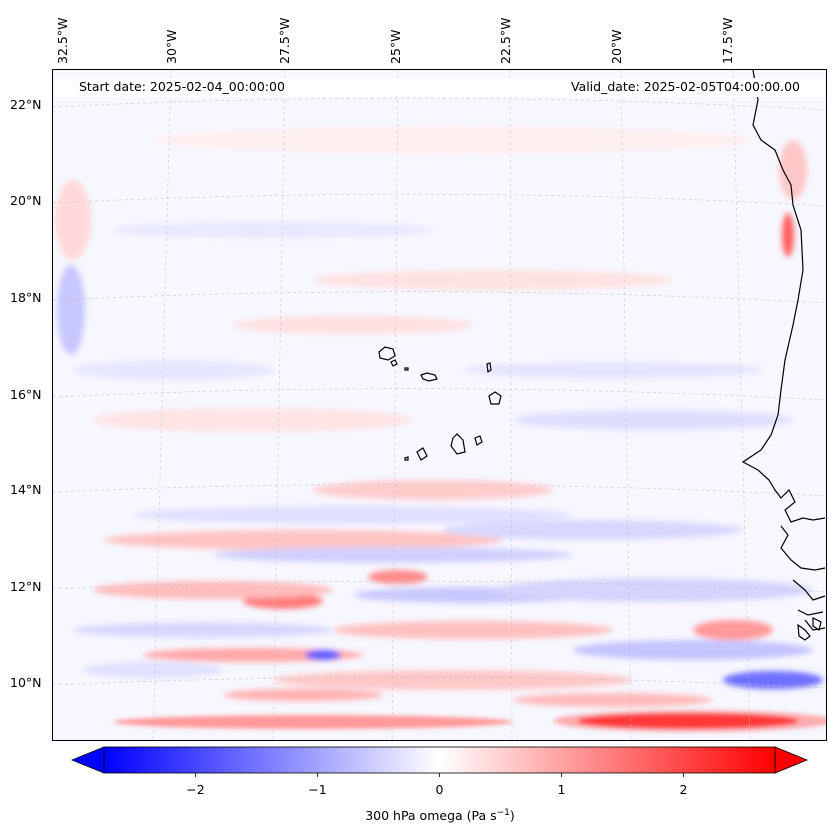  Describe the element at coordinates (395, 46) in the screenshot. I see `lon-label-25W: 25°W` at that location.